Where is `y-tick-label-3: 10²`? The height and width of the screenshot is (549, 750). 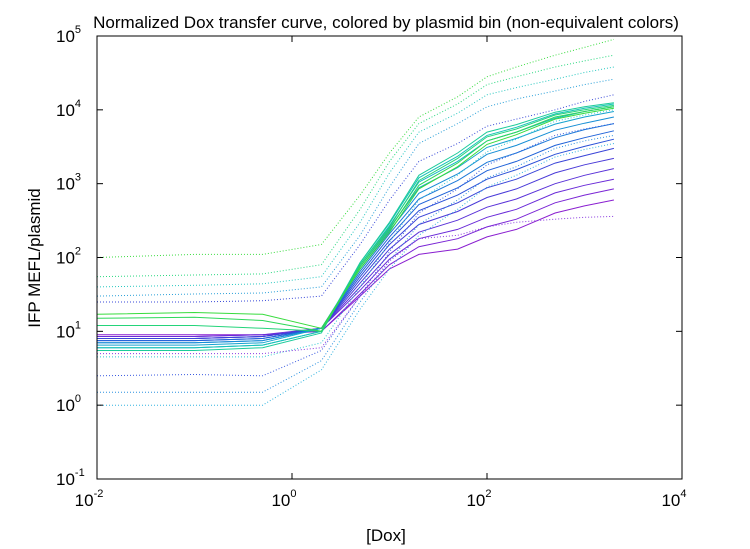
y-tick-label-3: 10² is located at coordinates (68, 257).